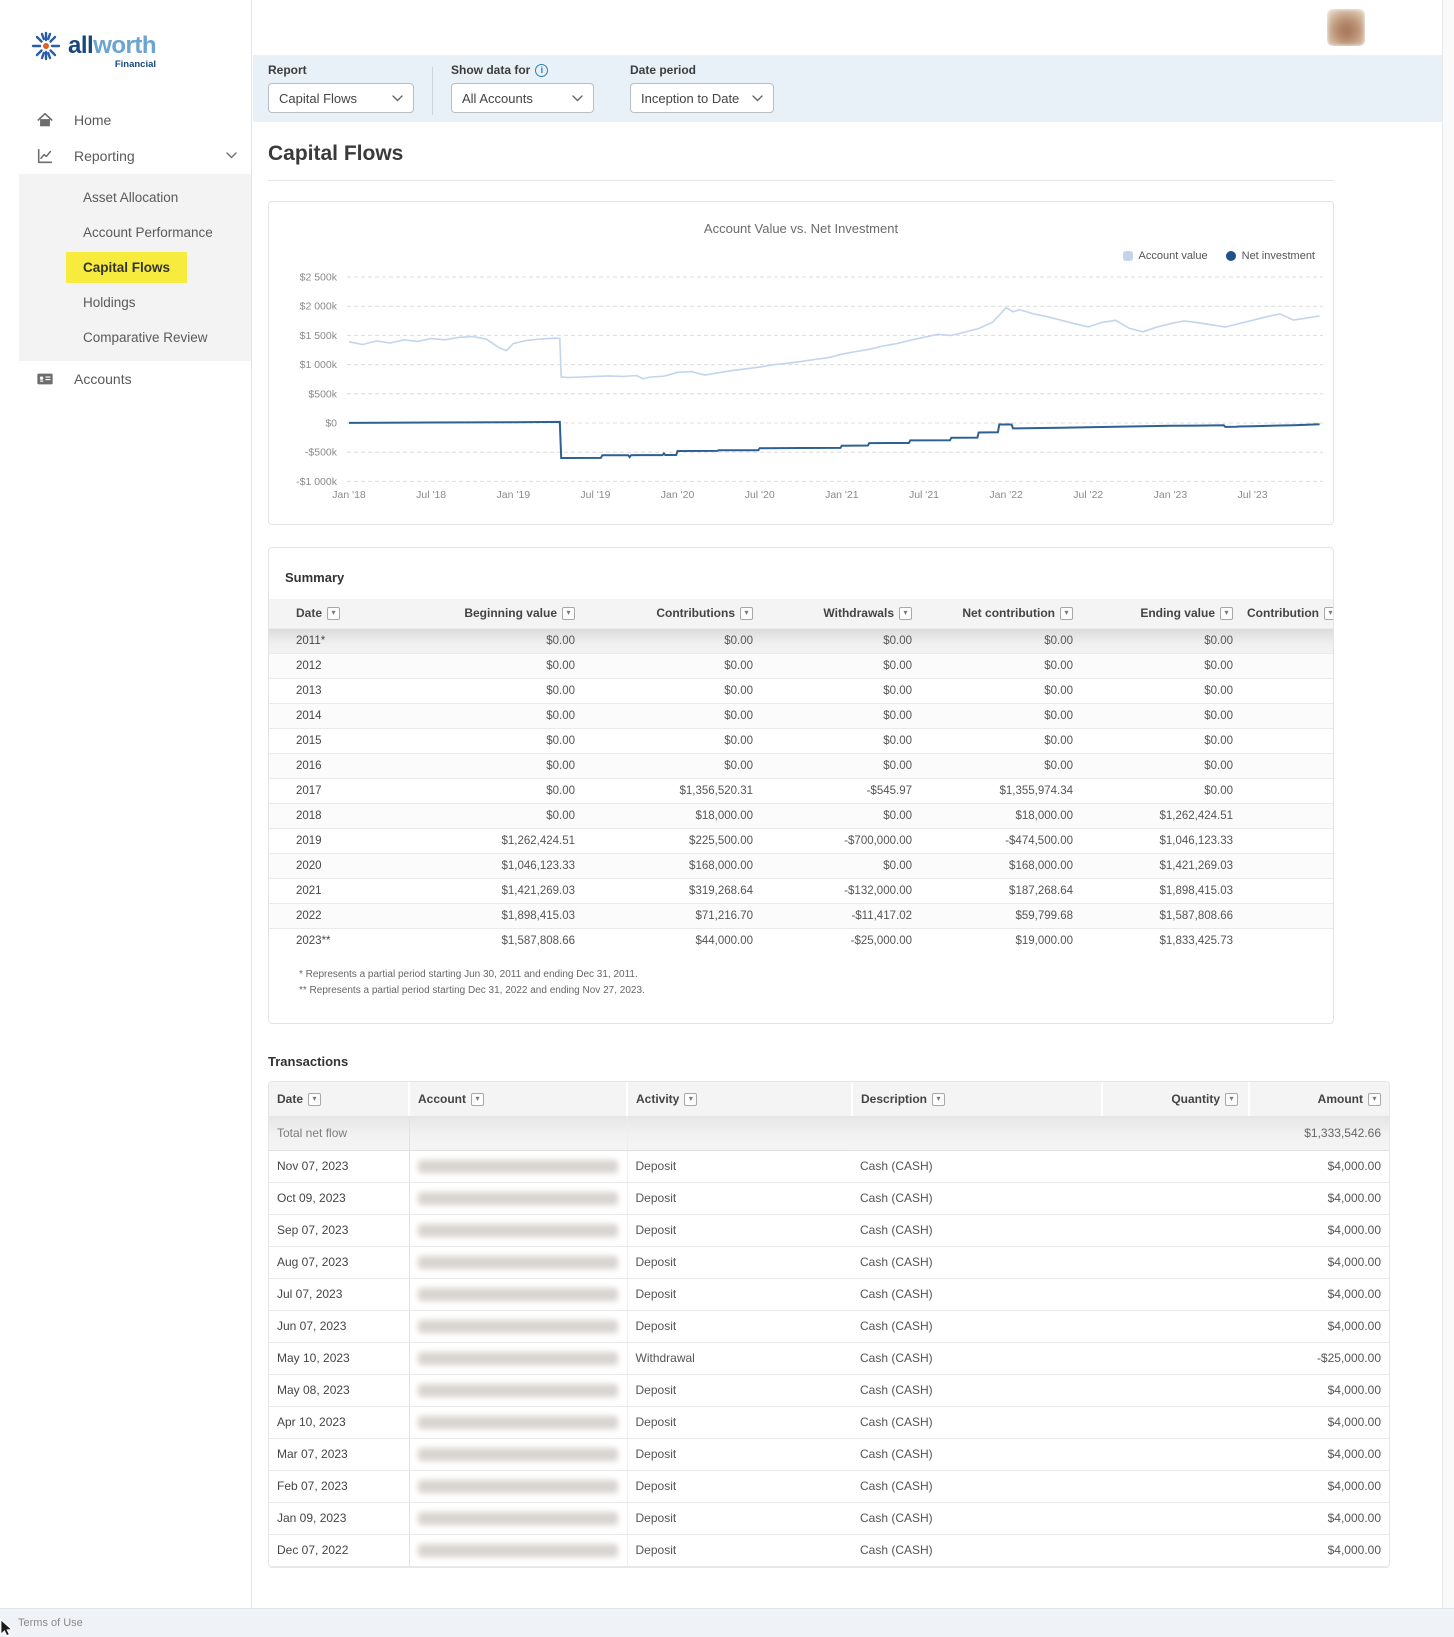 The width and height of the screenshot is (1454, 1637). What do you see at coordinates (847, 27) in the screenshot?
I see `topbar` at bounding box center [847, 27].